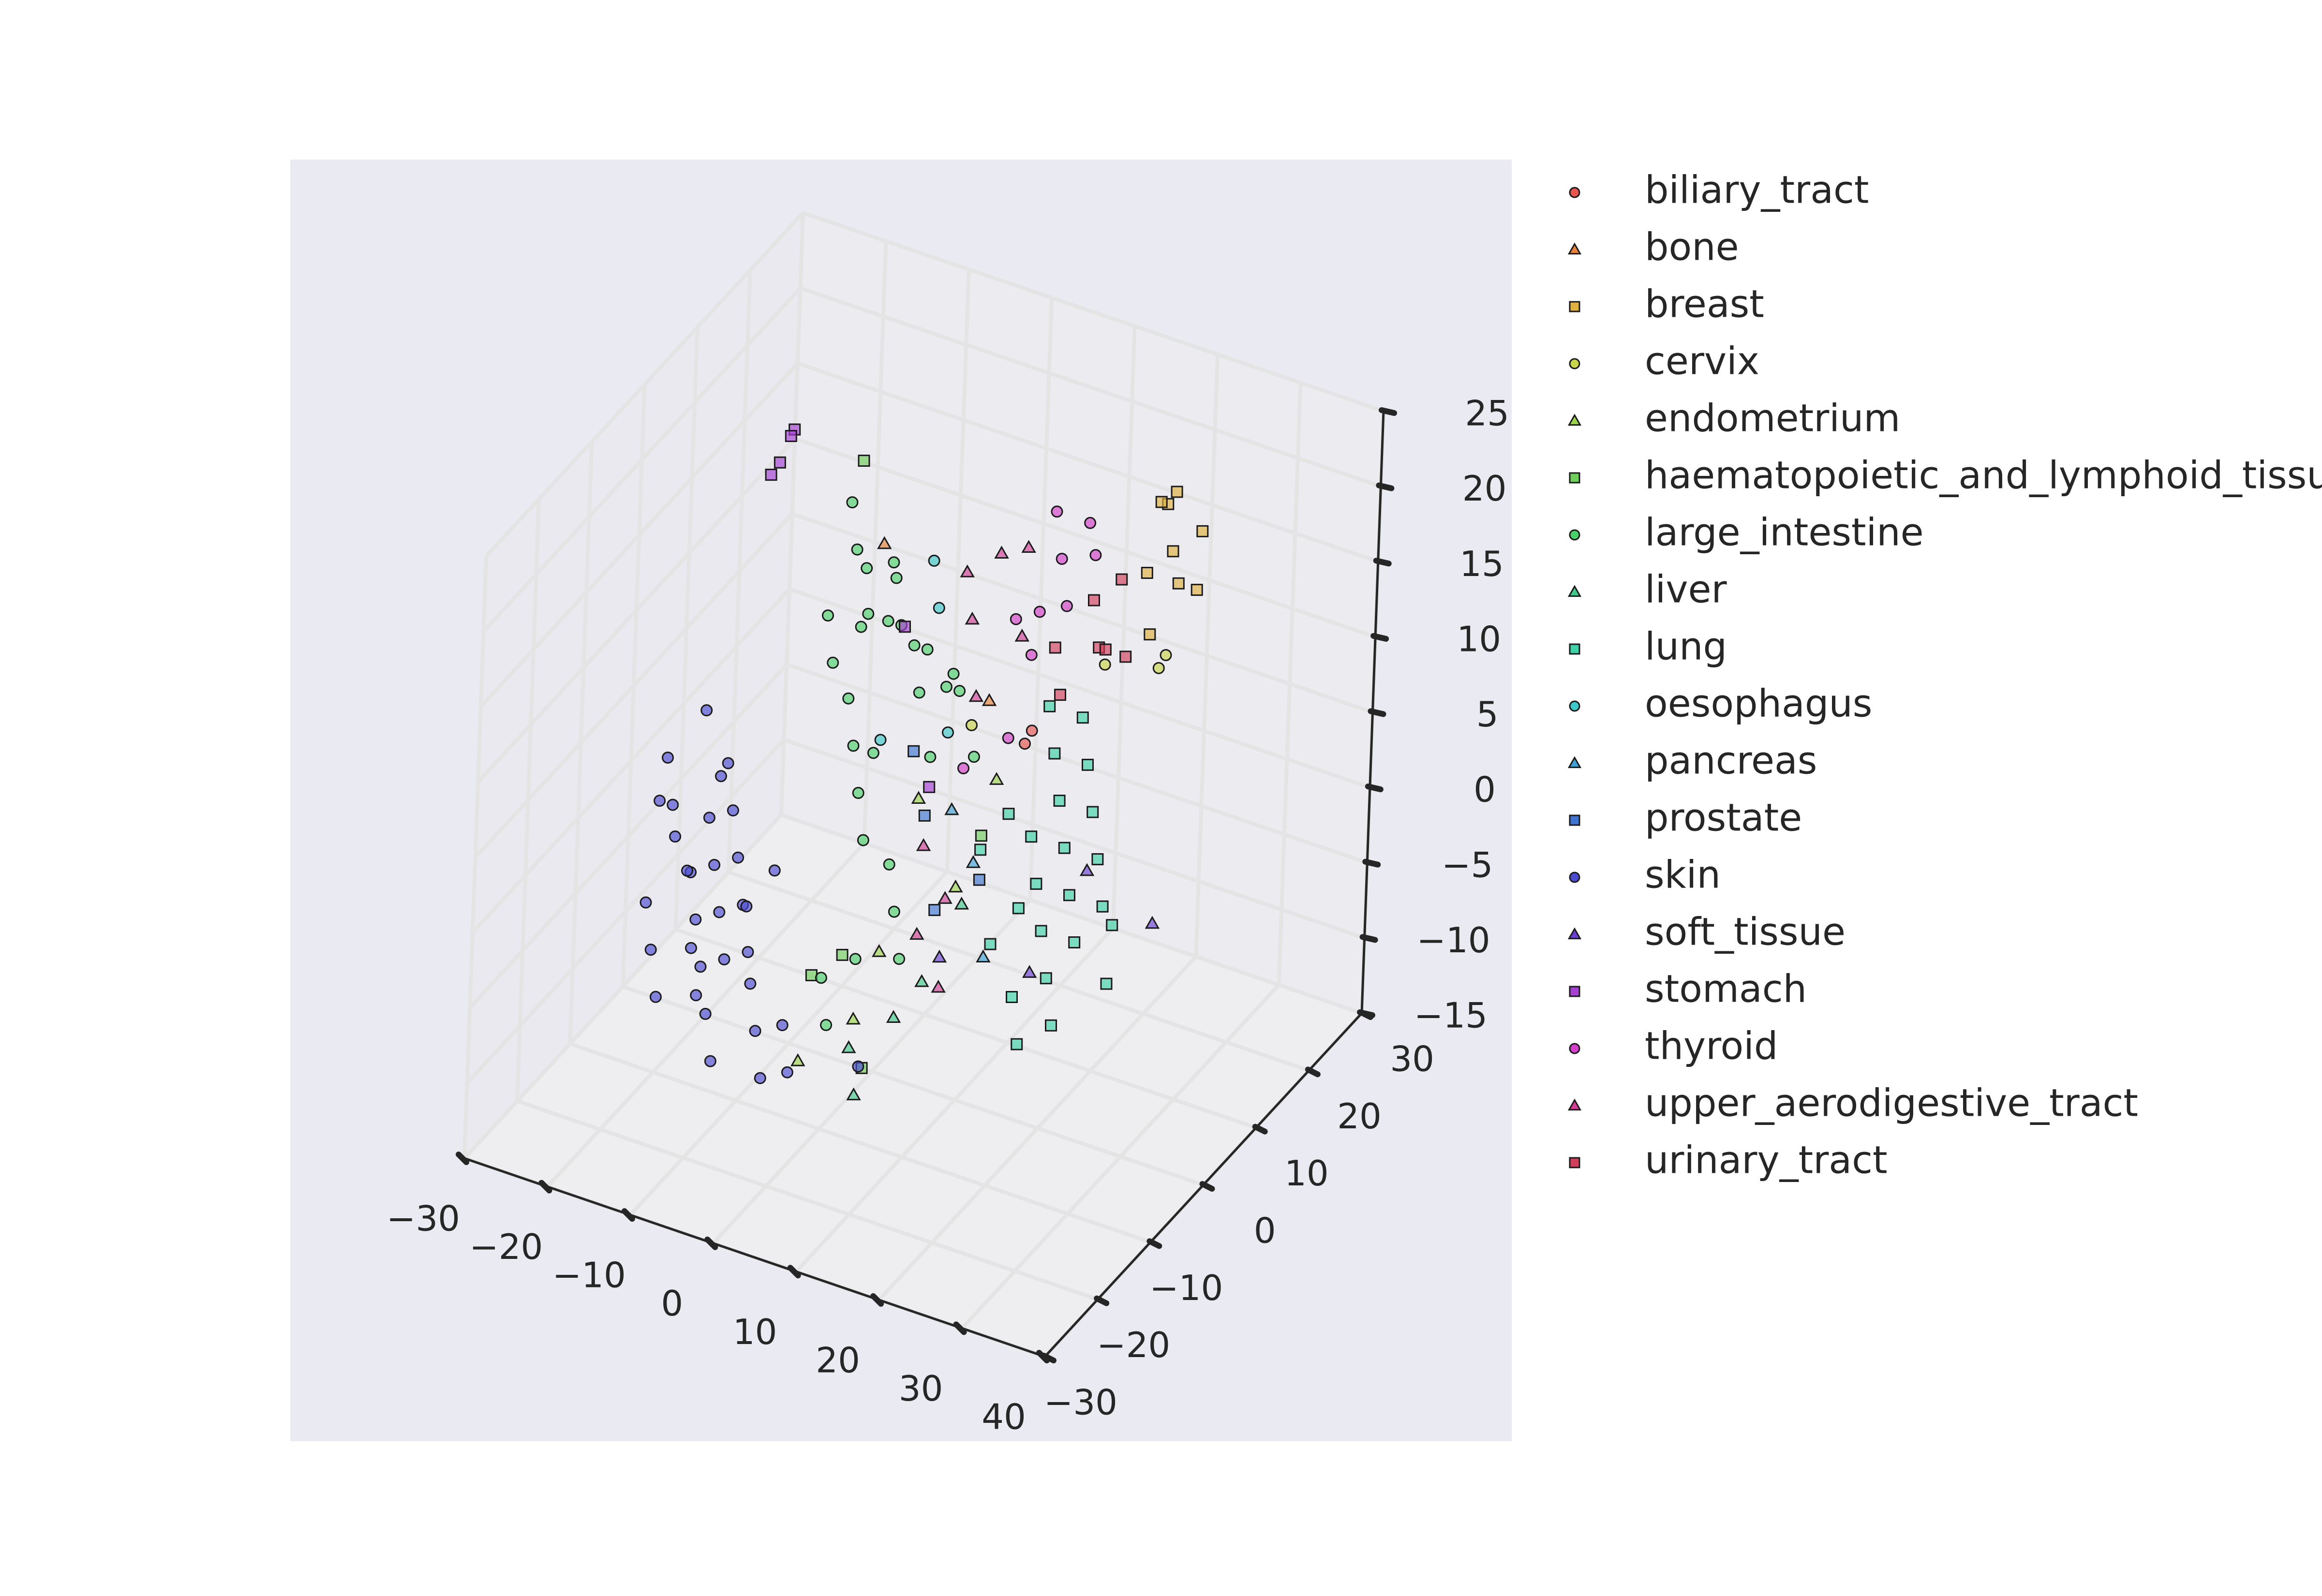  What do you see at coordinates (1004, 1417) in the screenshot?
I see `x-tick-label: 40` at bounding box center [1004, 1417].